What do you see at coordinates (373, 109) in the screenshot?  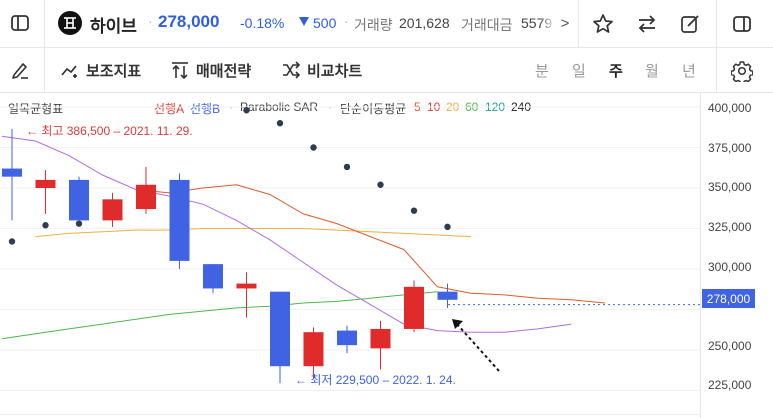 I see `legend-sma: 단순이동평균` at bounding box center [373, 109].